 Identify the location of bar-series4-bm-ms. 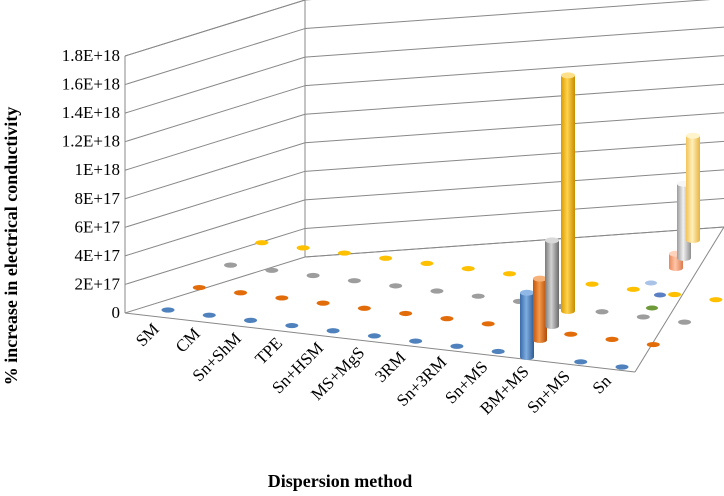
(568, 193).